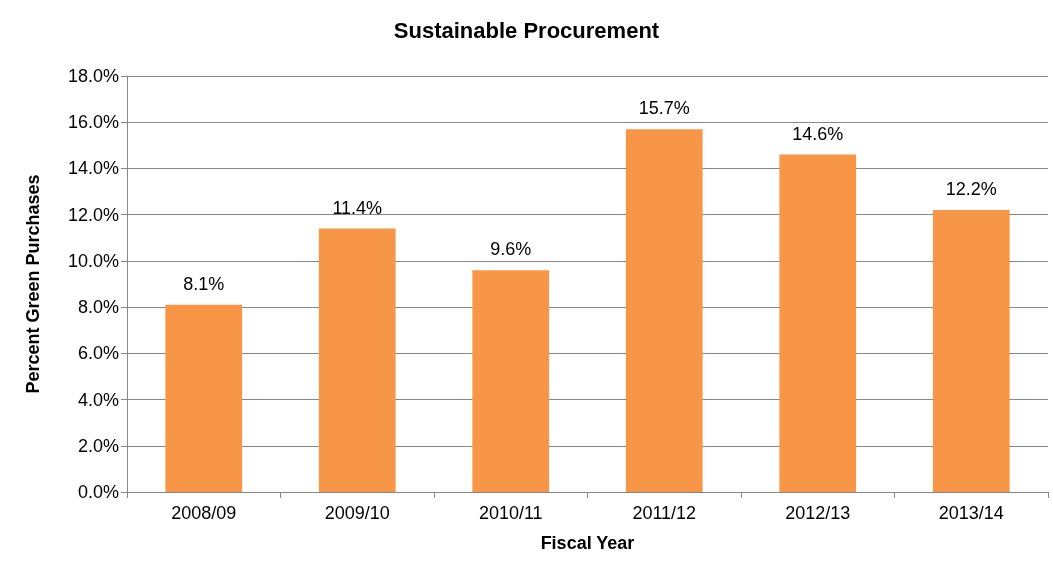 The height and width of the screenshot is (562, 1053). I want to click on data-label: 14.6%, so click(818, 133).